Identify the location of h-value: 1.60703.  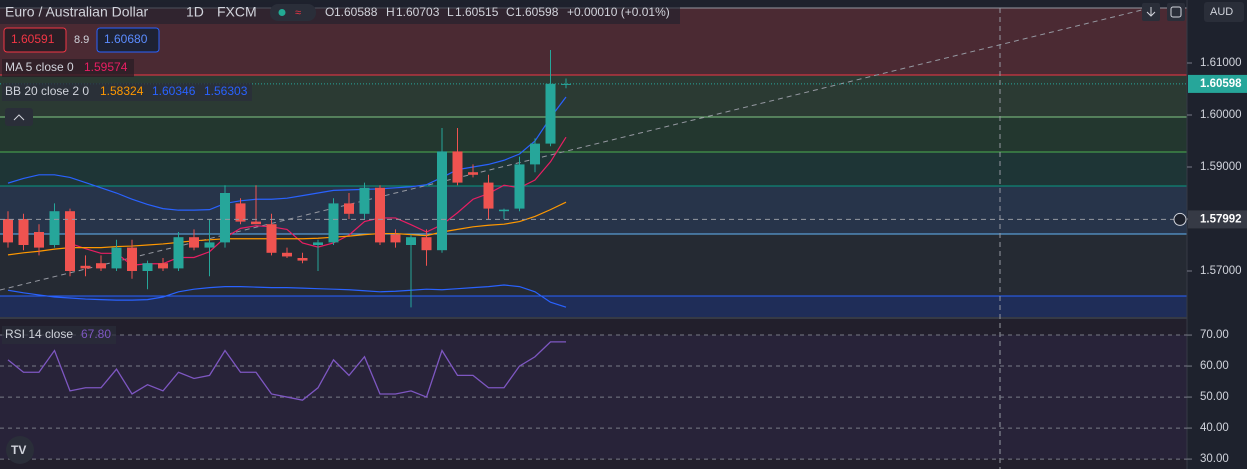
(418, 12).